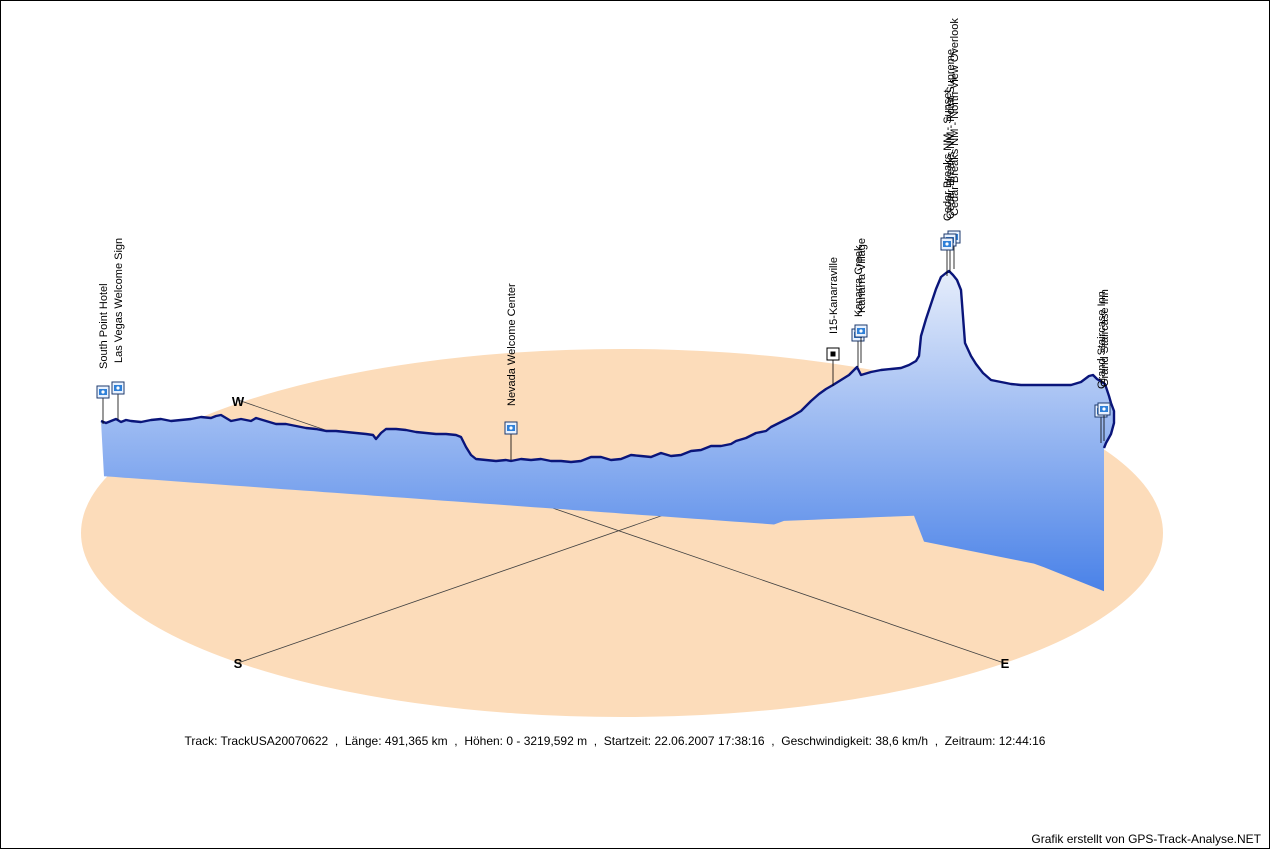 Image resolution: width=1270 pixels, height=849 pixels. I want to click on waypoint-label: I15-Kanarraville, so click(834, 295).